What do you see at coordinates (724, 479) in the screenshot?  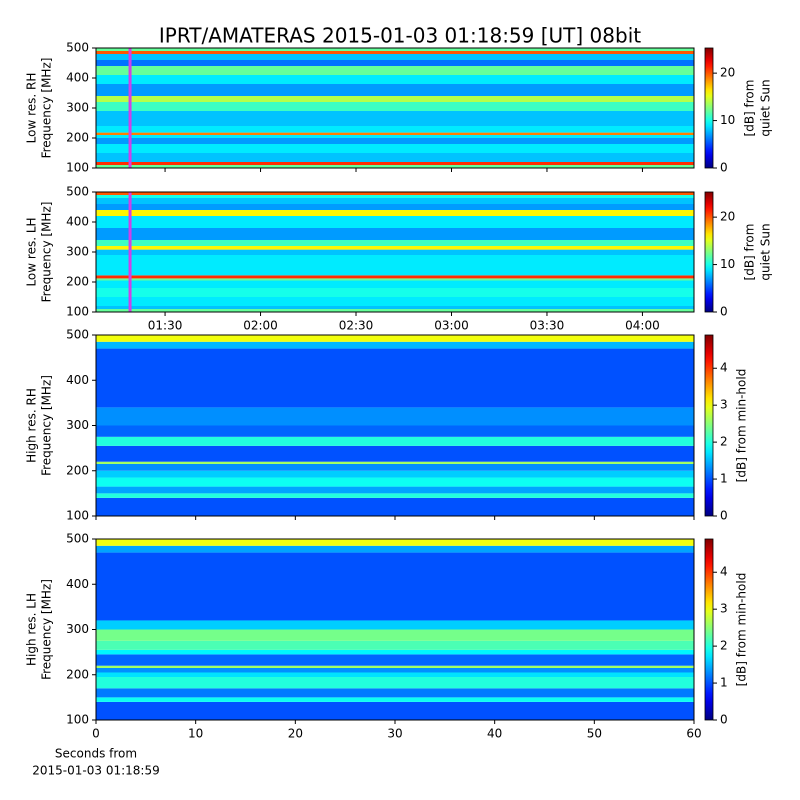 I see `colorbar-tick-label: 1` at bounding box center [724, 479].